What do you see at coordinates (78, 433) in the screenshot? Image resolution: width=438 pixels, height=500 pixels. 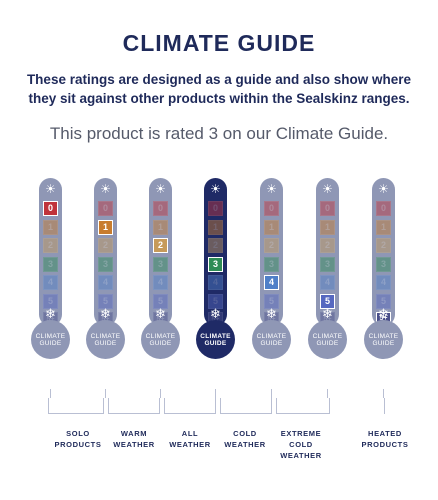 I see `category-label-line: SOLO` at bounding box center [78, 433].